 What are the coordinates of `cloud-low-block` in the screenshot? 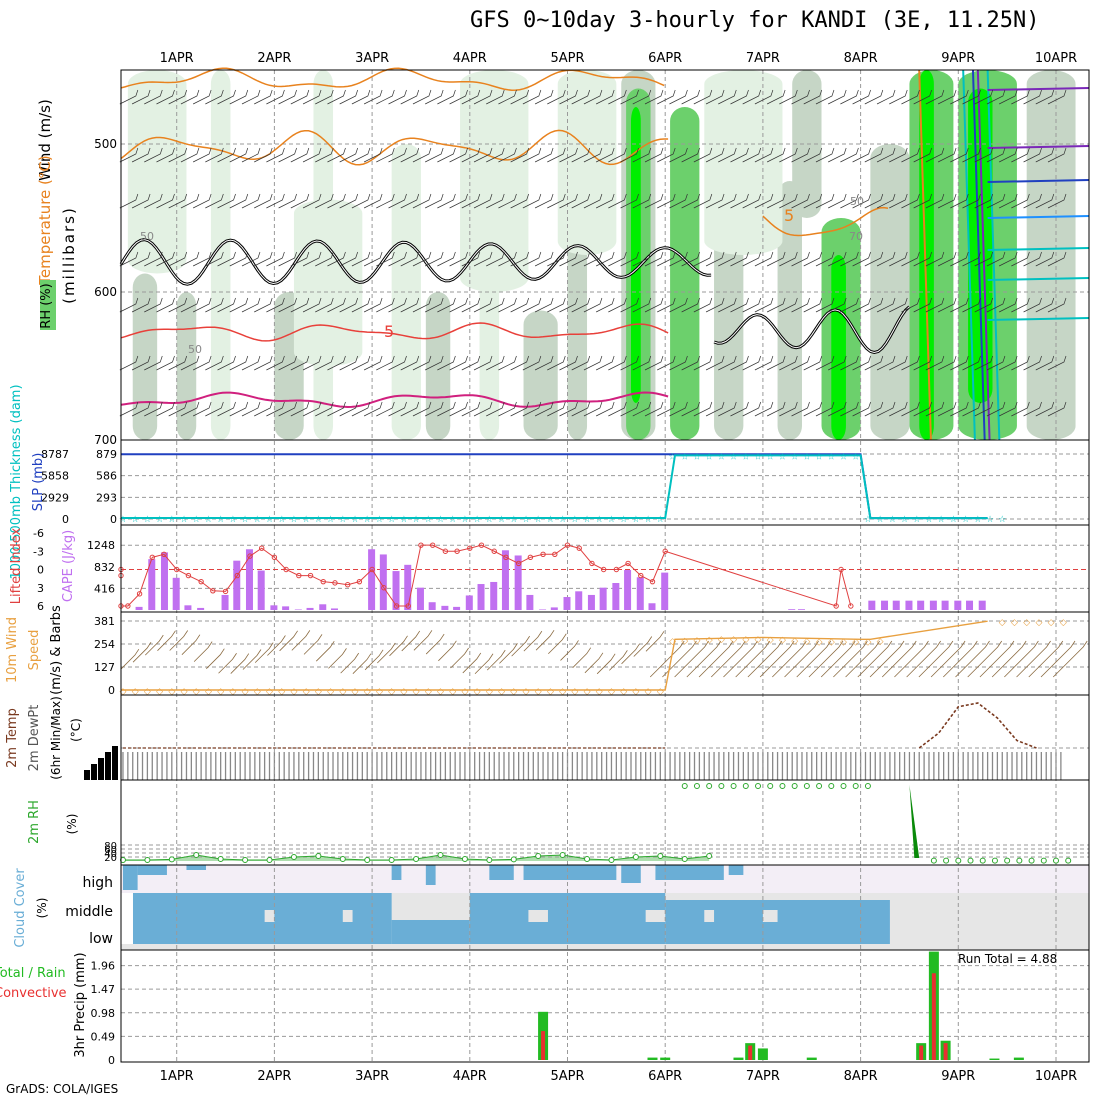 It's located at (430, 932).